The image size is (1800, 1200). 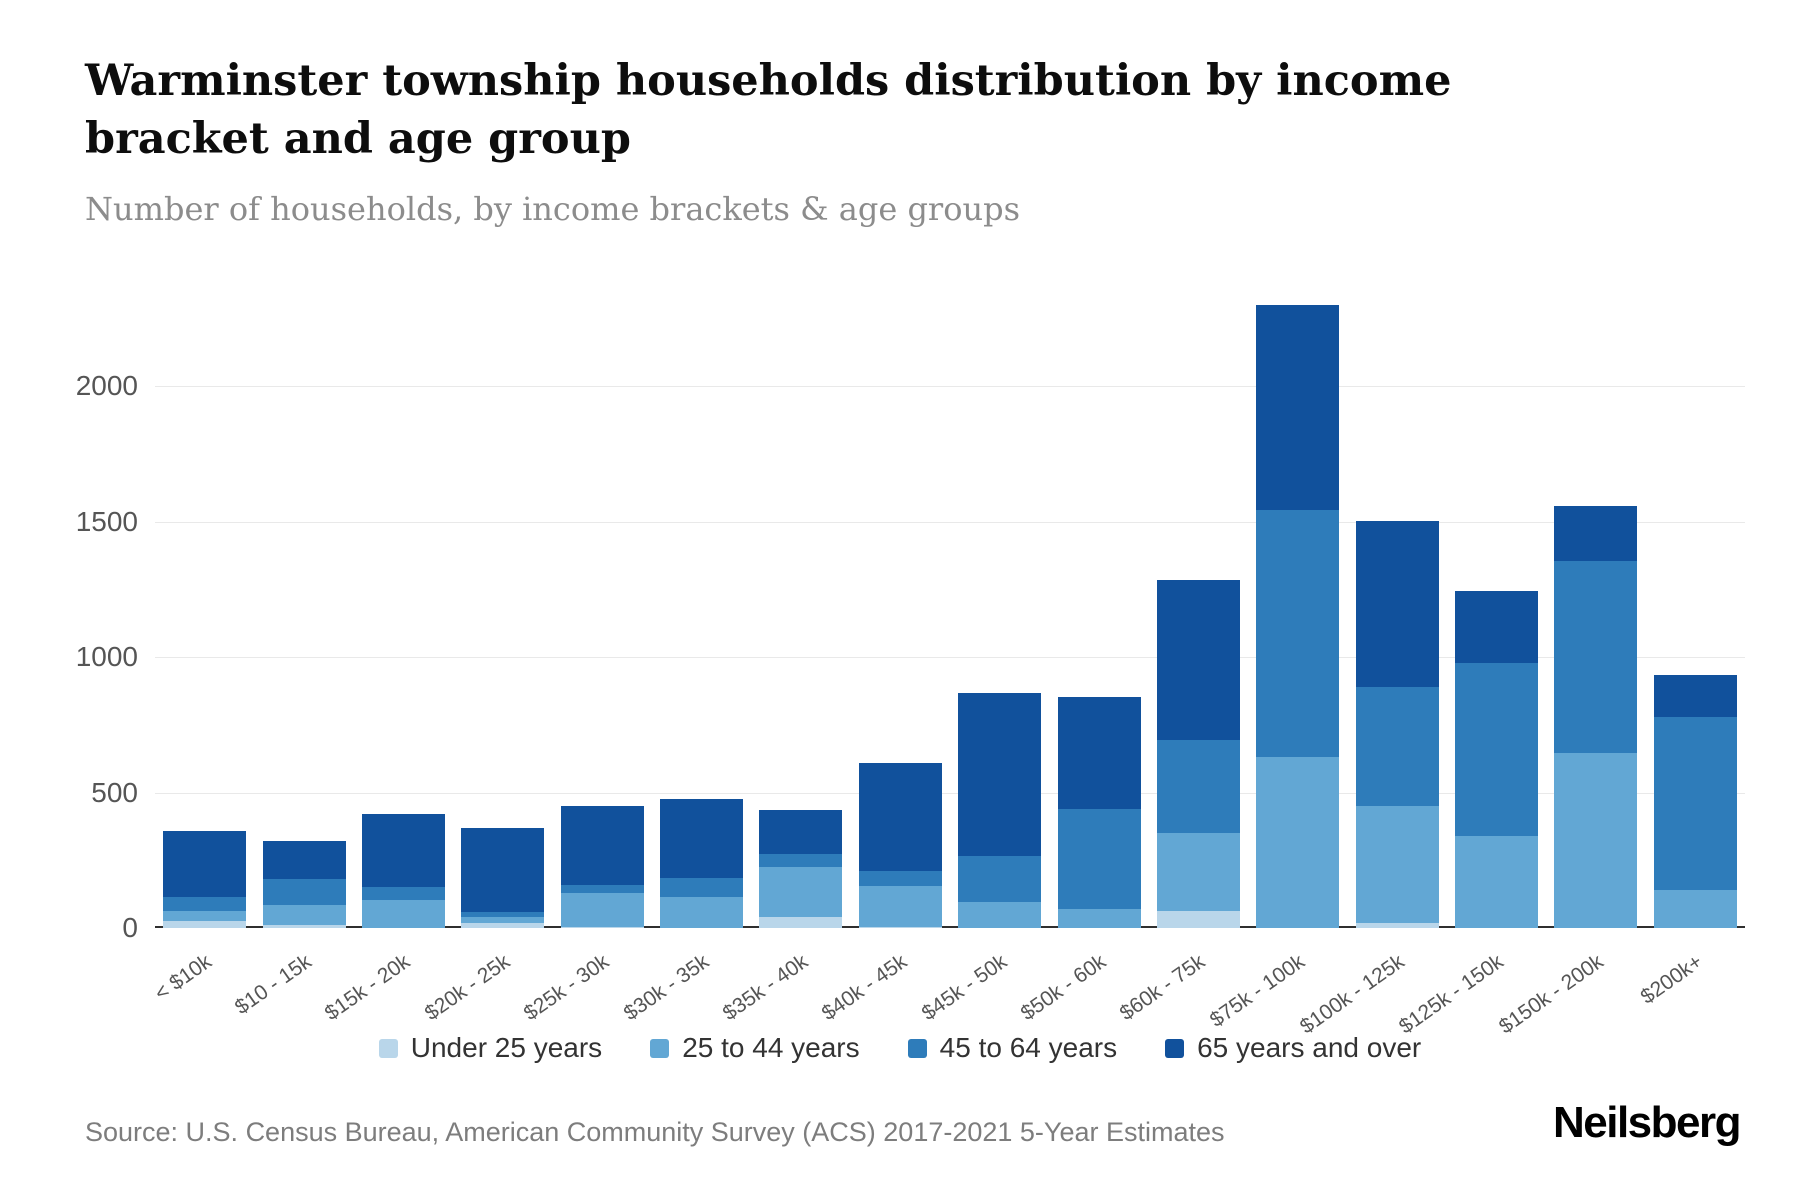 What do you see at coordinates (950, 927) in the screenshot?
I see `x-axis-line` at bounding box center [950, 927].